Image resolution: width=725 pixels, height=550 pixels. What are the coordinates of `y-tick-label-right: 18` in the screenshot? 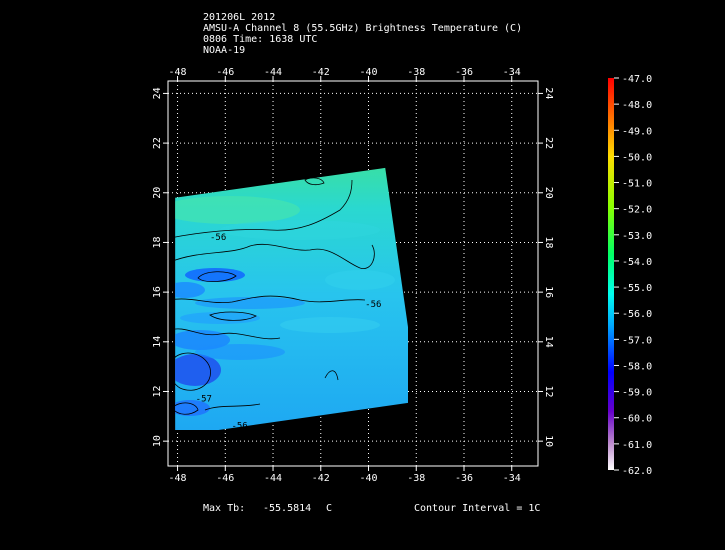 It's located at (548, 242).